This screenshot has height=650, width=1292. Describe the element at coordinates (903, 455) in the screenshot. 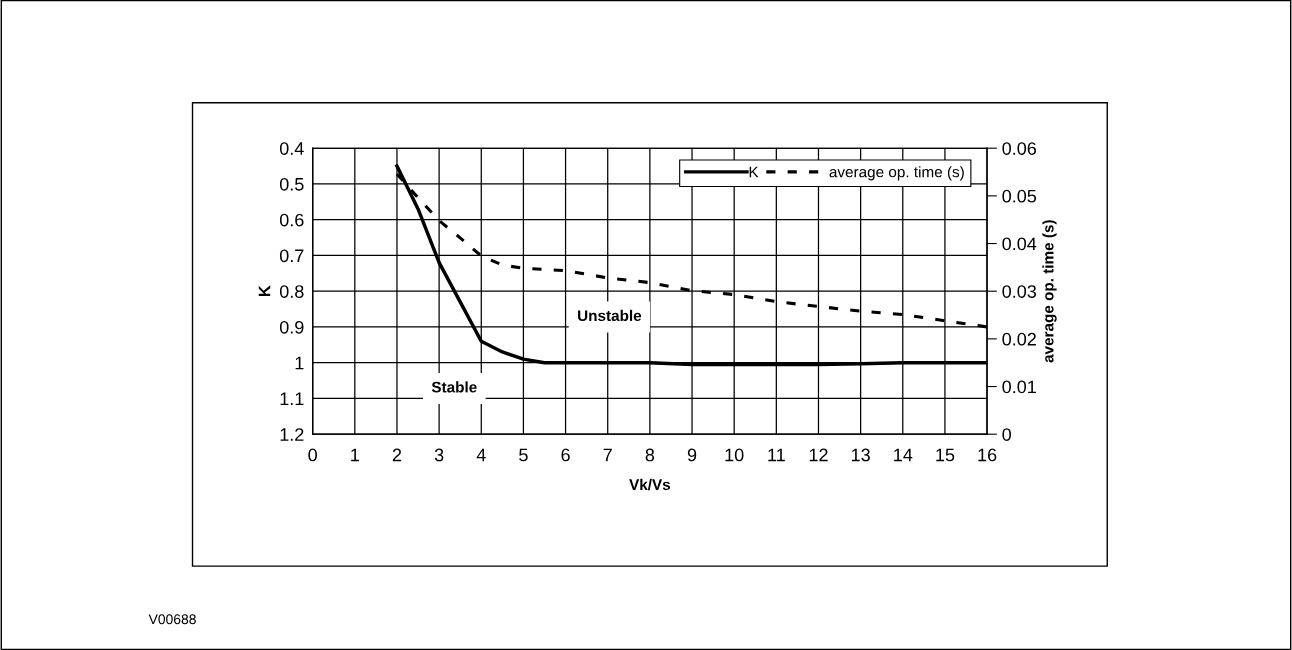

I see `x-tick-label: 14` at that location.